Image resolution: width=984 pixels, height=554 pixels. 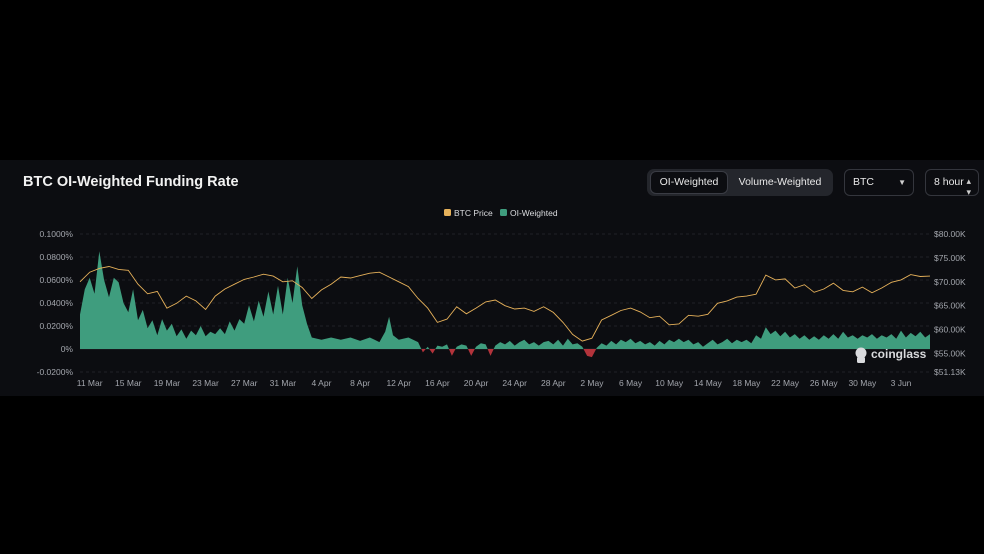 I want to click on weighting-toggle: OI-Weighted Volume-Weighted, so click(x=740, y=182).